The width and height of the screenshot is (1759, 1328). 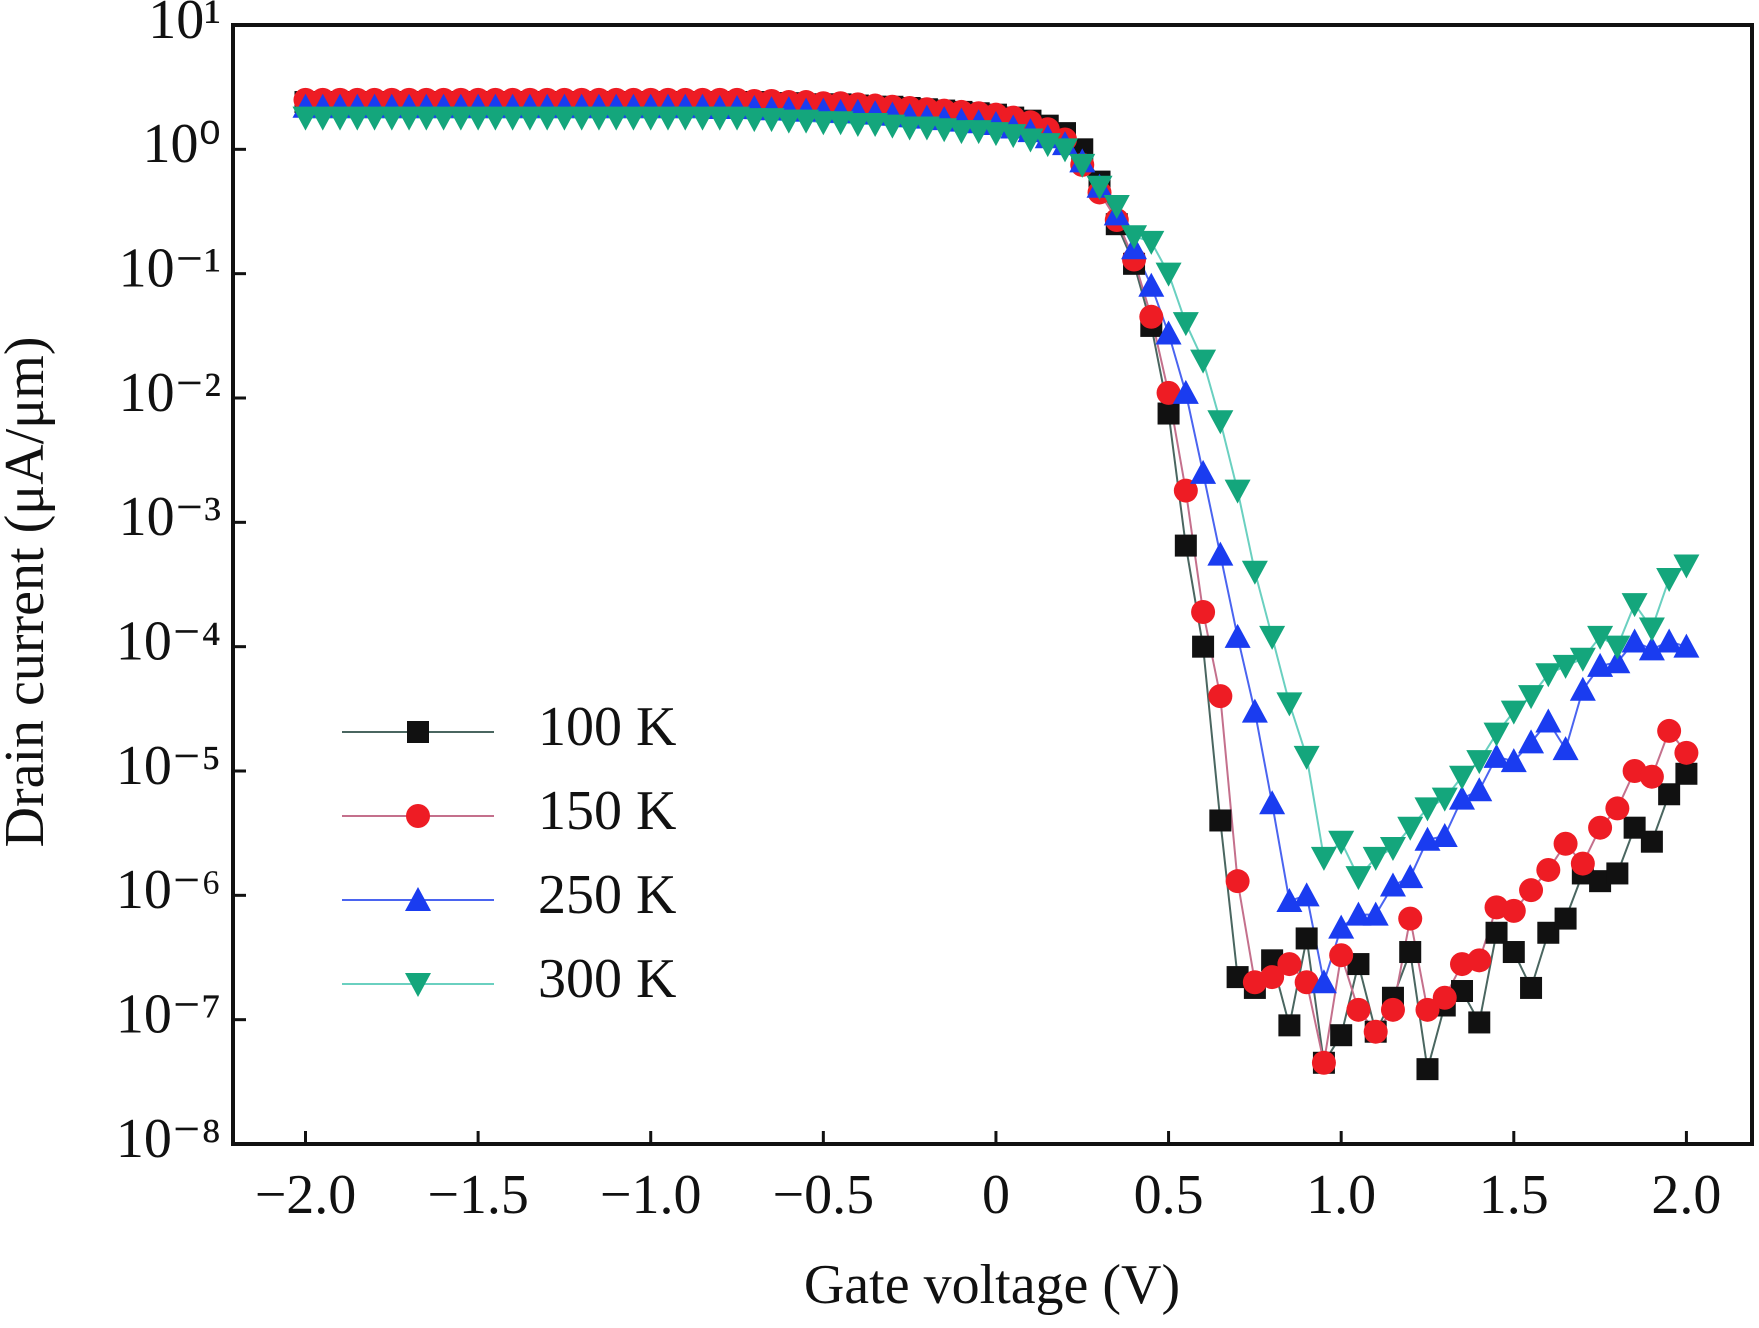 I want to click on y-axis-title: Drain current (μA/μm), so click(x=28, y=592).